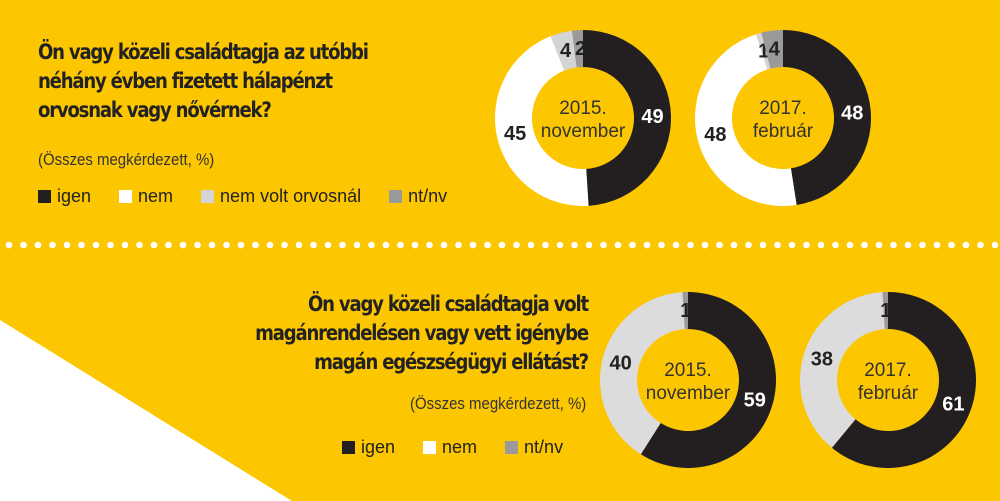 The height and width of the screenshot is (501, 1000). I want to click on title-line: néhány évben fizetett hálapénzt, so click(185, 81).